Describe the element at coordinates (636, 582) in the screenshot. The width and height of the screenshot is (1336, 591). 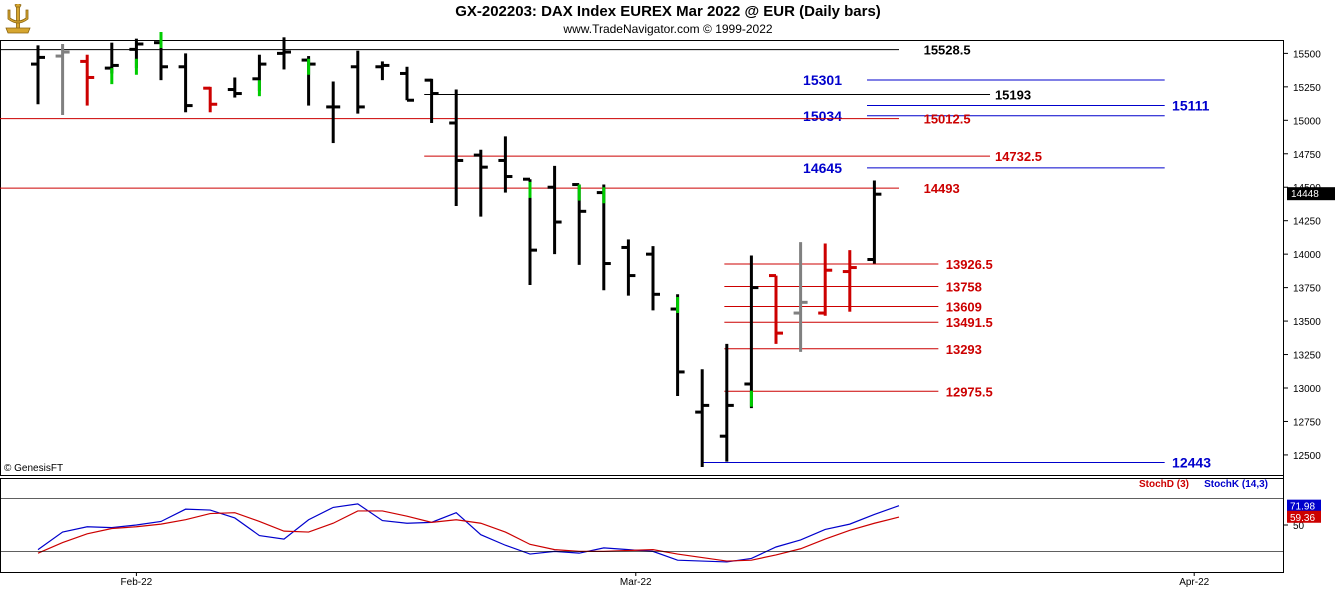
I see `x-tick-label: Mar-22` at that location.